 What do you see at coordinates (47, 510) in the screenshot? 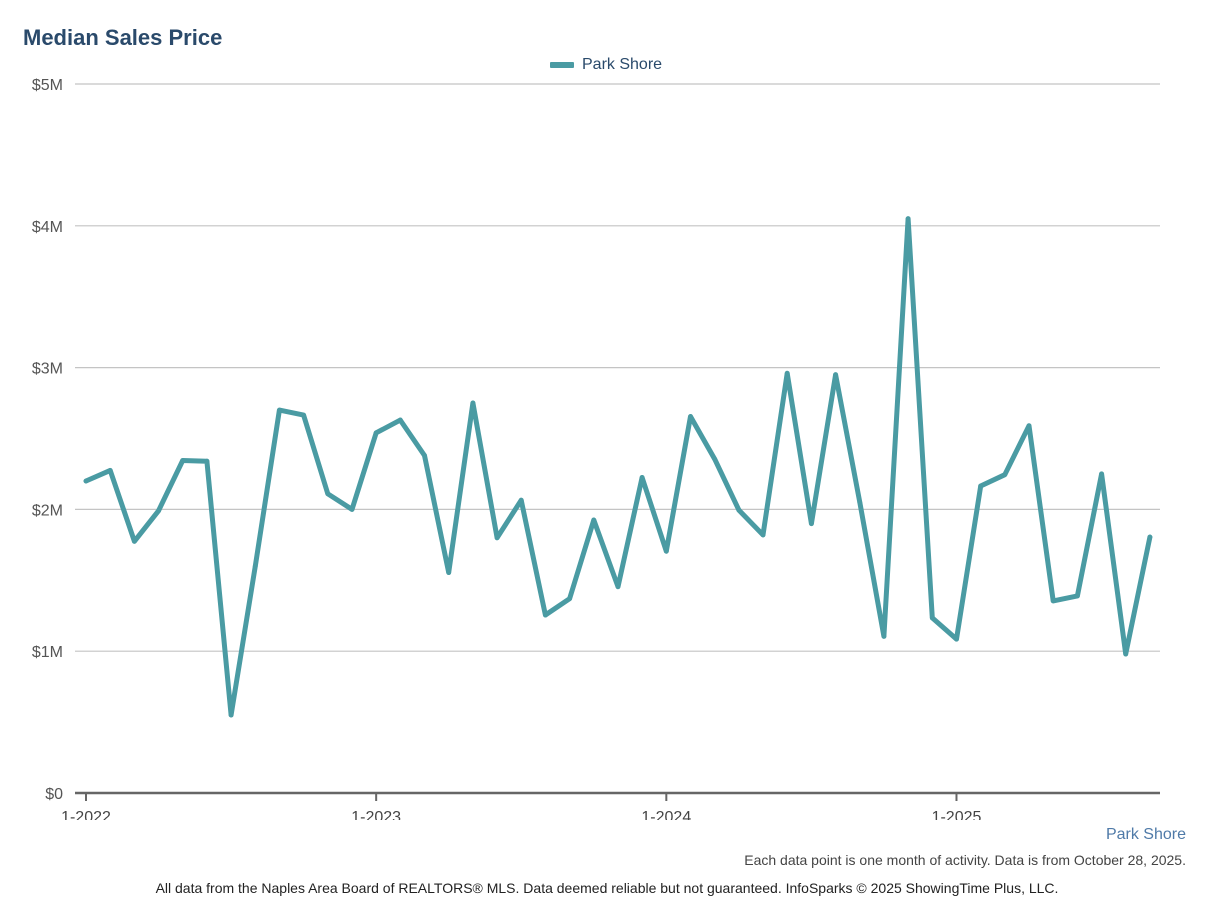
I see `y-tick-label: $2M` at bounding box center [47, 510].